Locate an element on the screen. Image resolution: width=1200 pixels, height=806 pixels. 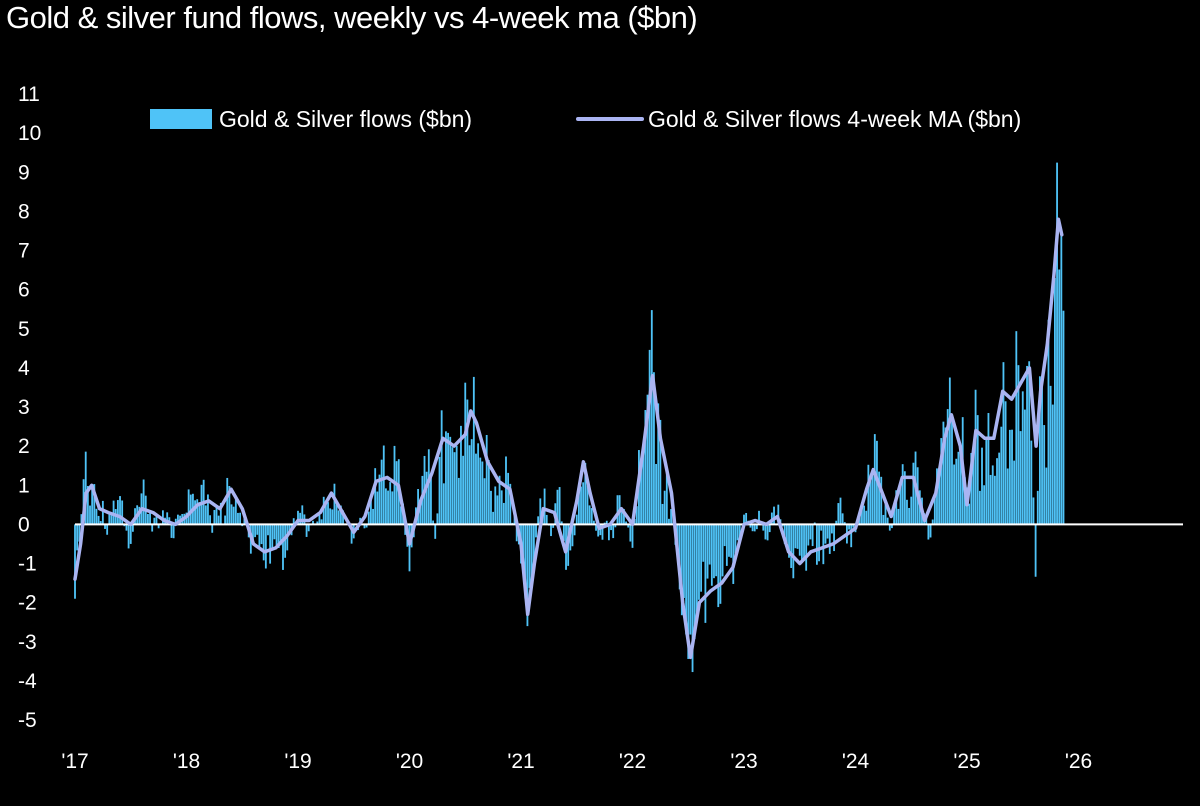
y-tick-label: 7 is located at coordinates (24, 251).